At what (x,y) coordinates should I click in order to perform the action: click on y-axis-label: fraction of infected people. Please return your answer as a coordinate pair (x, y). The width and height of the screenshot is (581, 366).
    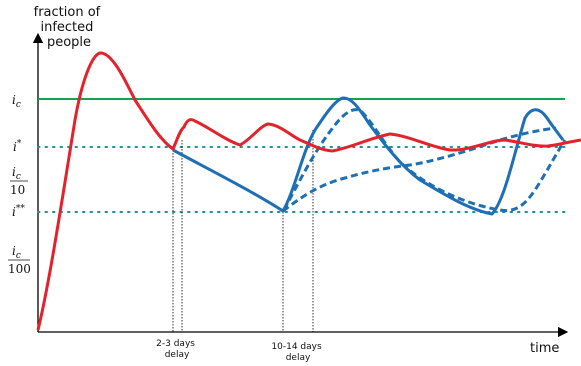
    Looking at the image, I should click on (69, 27).